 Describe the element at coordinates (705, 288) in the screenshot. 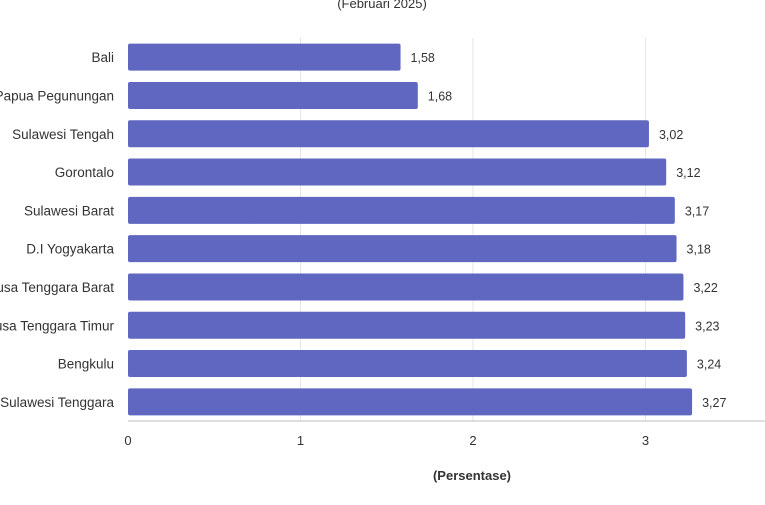

I see `data-label: 3,22` at that location.